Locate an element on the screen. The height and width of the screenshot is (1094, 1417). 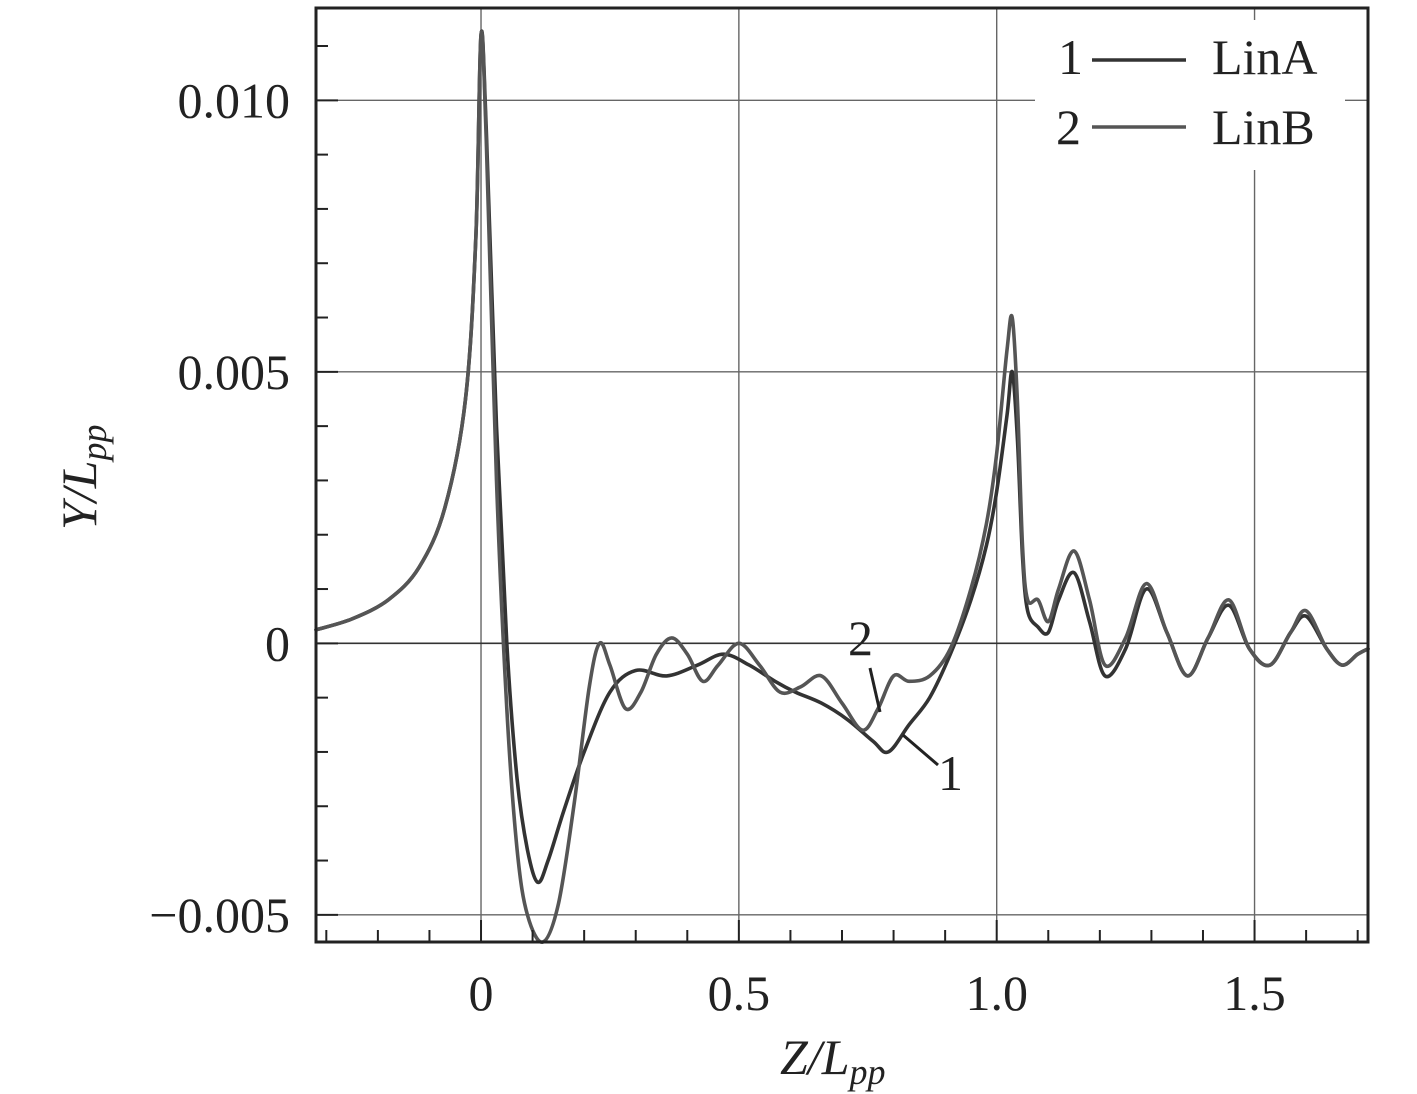
y-tick-label-0: −0.005 is located at coordinates (219, 915).